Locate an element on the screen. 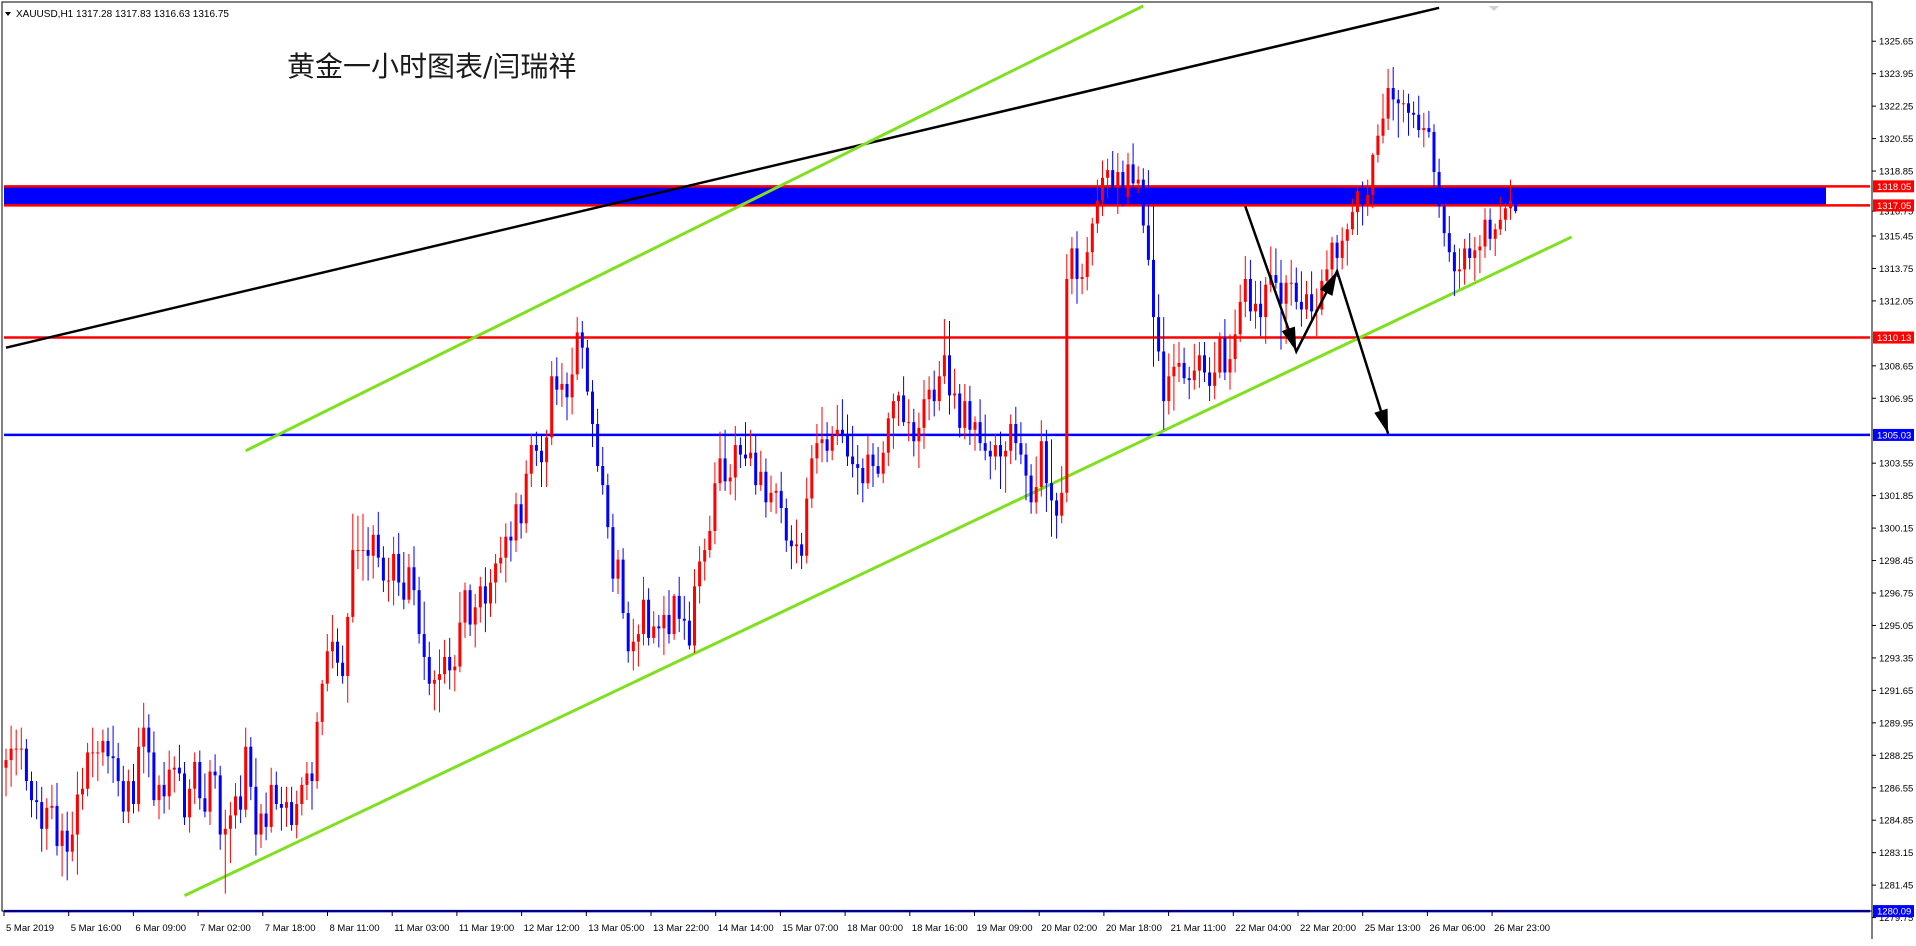 The height and width of the screenshot is (946, 1916). price-label-box is located at coordinates (1893, 337).